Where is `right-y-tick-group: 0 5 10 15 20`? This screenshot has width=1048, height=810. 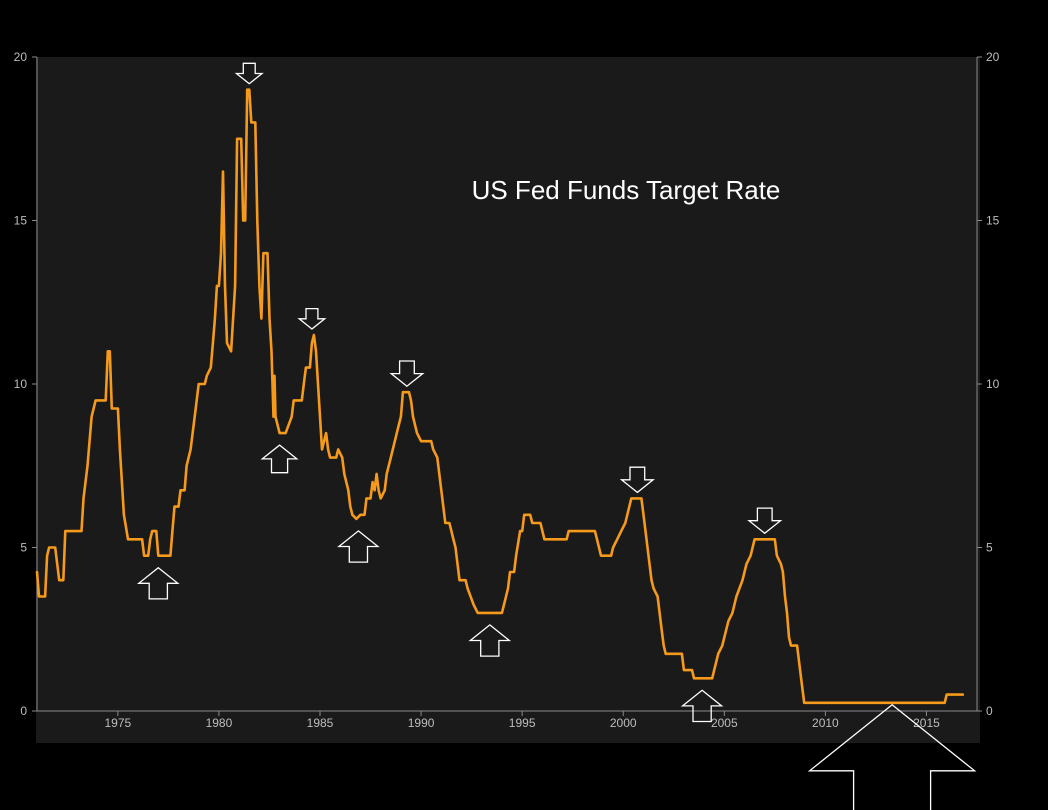 right-y-tick-group: 0 5 10 15 20 is located at coordinates (988, 384).